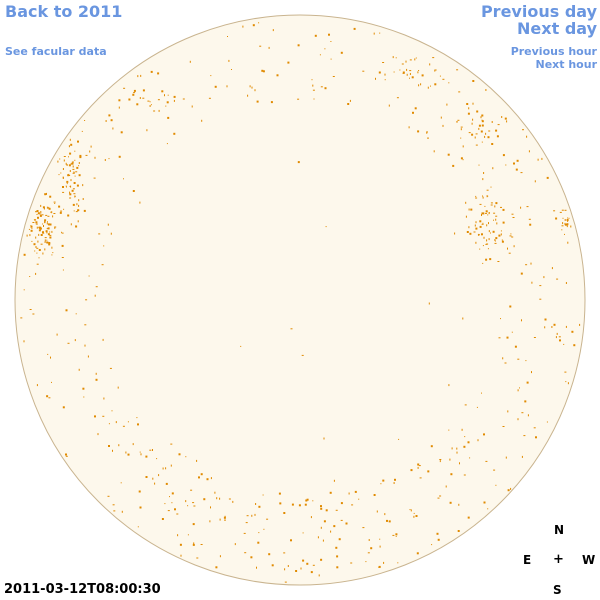 This screenshot has width=600, height=600. I want to click on see-facular-data-link: See facular data, so click(56, 51).